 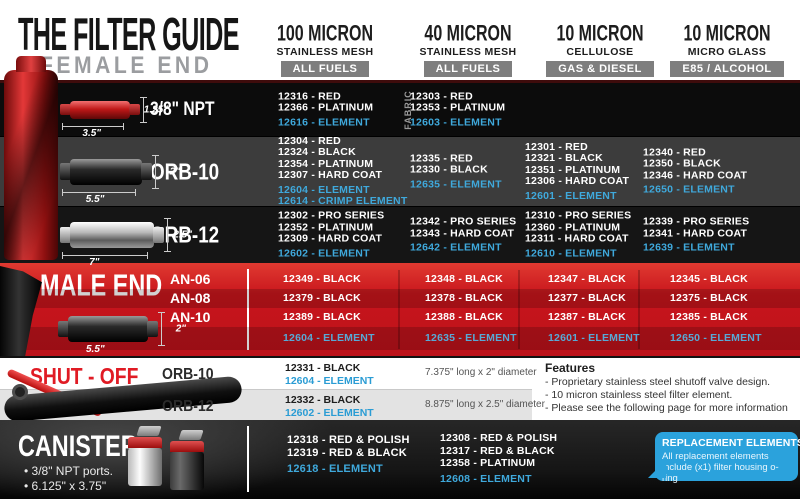 I want to click on element-part-number: 12604 - ELEMENT, so click(x=329, y=338).